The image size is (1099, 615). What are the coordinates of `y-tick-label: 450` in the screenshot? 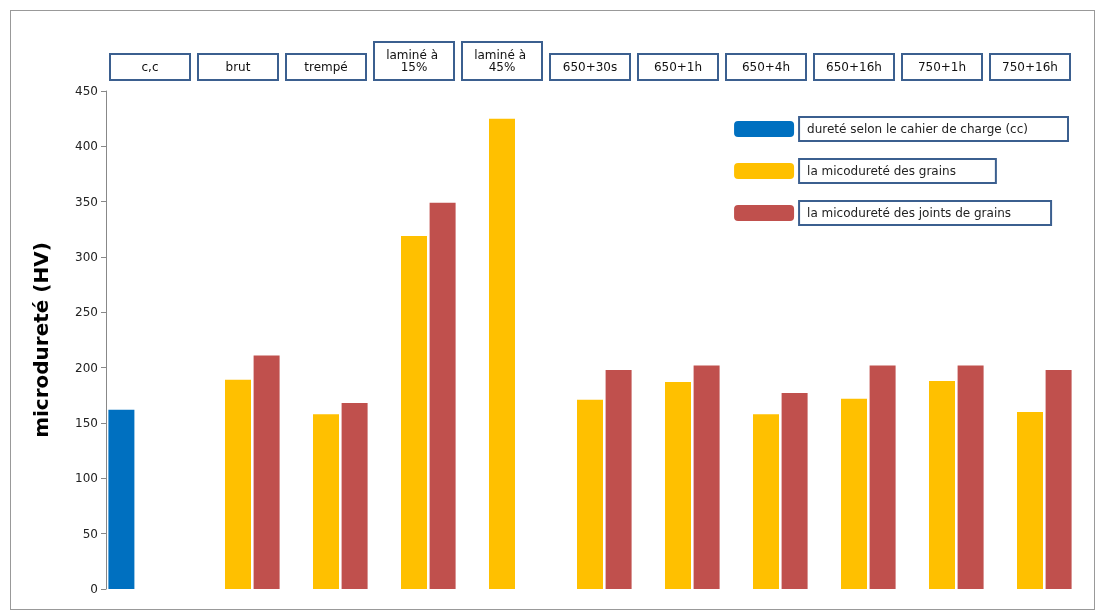 It's located at (86, 91).